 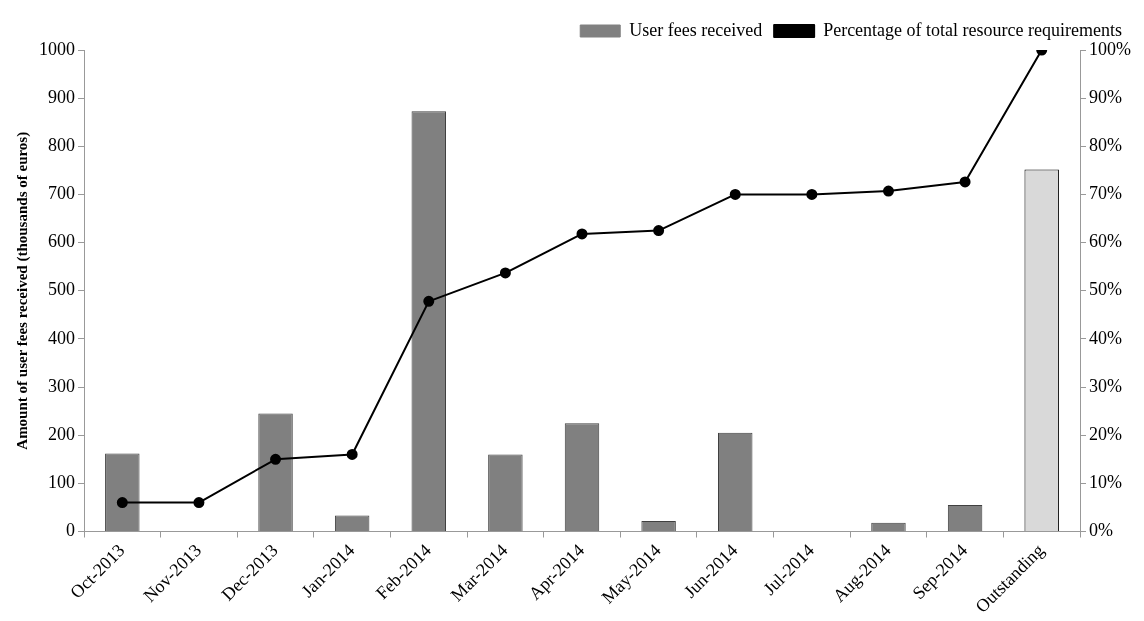 I want to click on y2-tick-label: 50%, so click(x=1106, y=289).